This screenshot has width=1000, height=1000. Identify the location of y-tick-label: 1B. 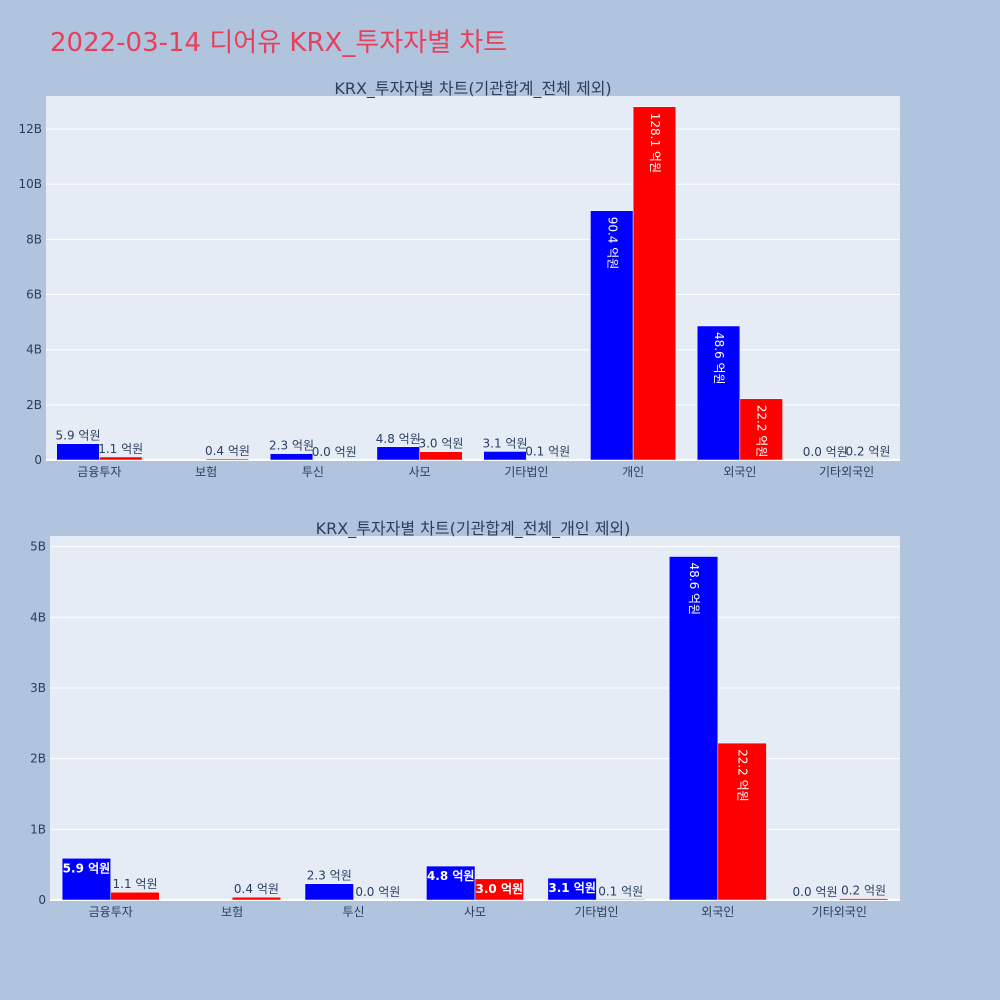
(38, 829).